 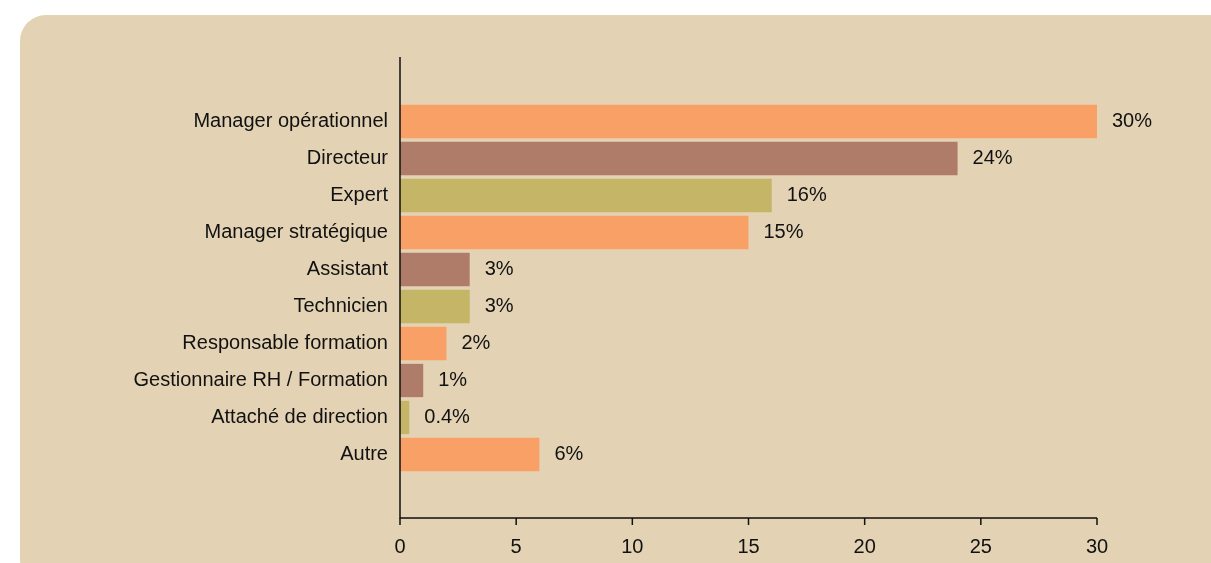 I want to click on y-tick-label: Attaché de direction, so click(x=299, y=416).